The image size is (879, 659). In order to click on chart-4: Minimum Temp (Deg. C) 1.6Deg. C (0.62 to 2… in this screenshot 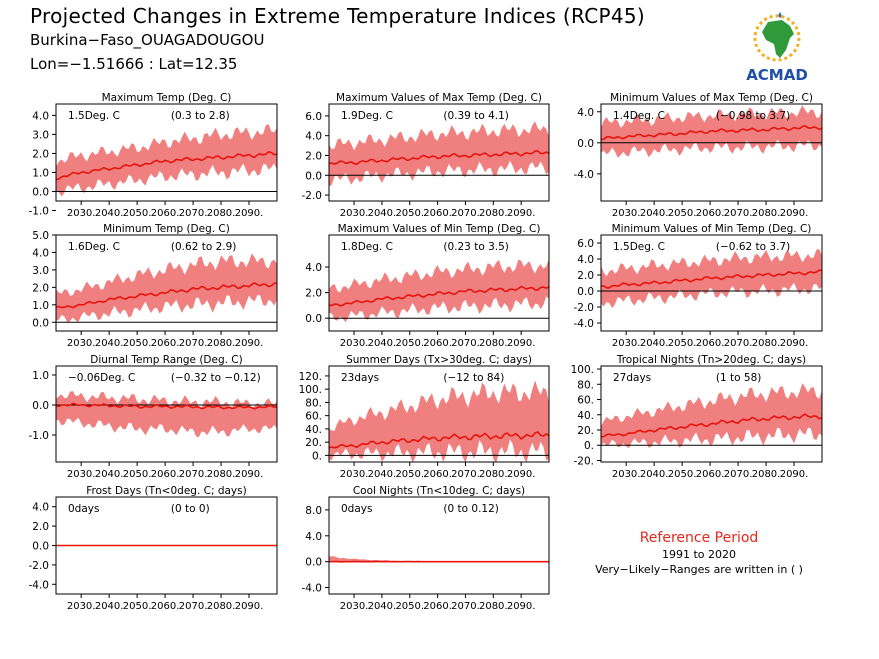, I will do `click(155, 286)`.